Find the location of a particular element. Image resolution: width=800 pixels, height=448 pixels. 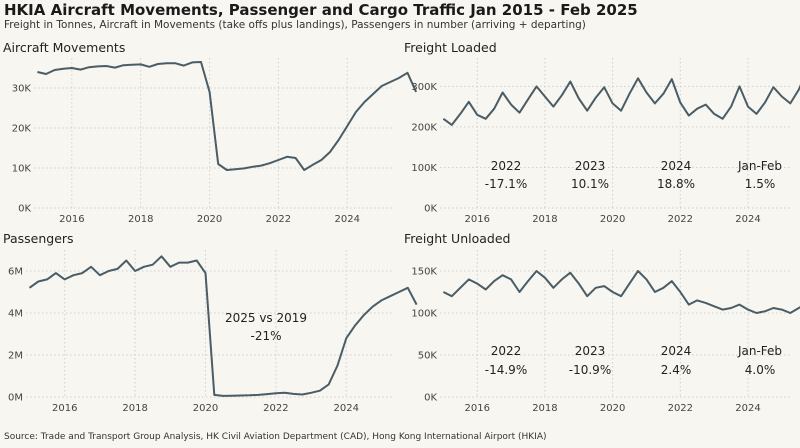

annotation-value: -14.9% is located at coordinates (506, 370).